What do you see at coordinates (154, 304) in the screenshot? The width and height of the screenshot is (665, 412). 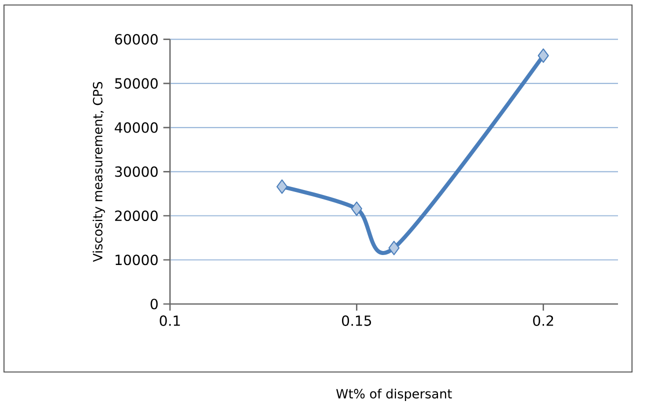 I see `y-tick-label: 0` at bounding box center [154, 304].